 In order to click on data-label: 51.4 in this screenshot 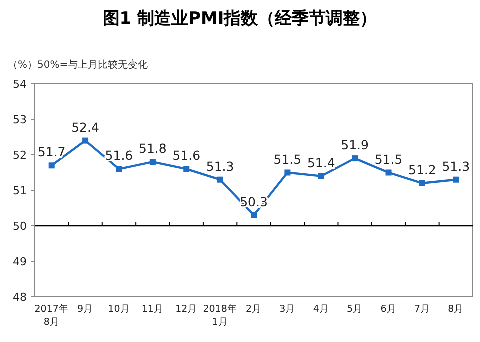, I will do `click(321, 162)`.